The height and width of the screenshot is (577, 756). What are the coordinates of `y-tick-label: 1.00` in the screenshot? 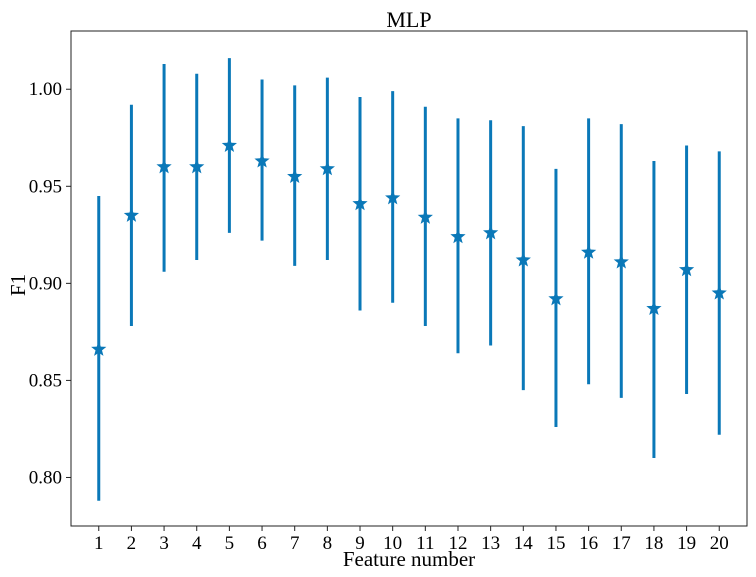 It's located at (45, 89).